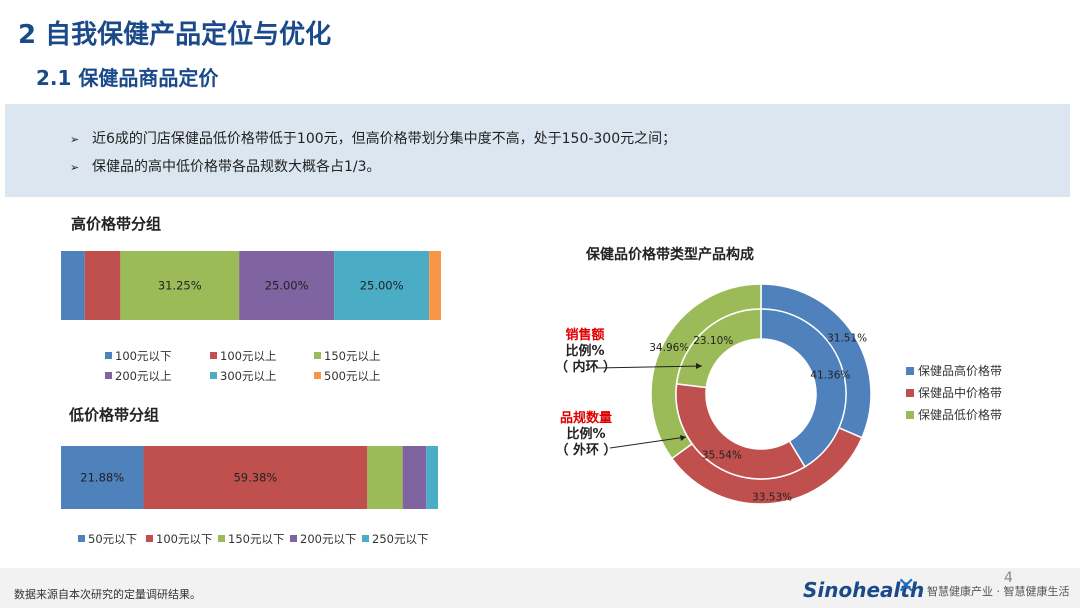 This screenshot has height=608, width=1080. What do you see at coordinates (116, 224) in the screenshot?
I see `high-price-chart-title: 高价格带分组` at bounding box center [116, 224].